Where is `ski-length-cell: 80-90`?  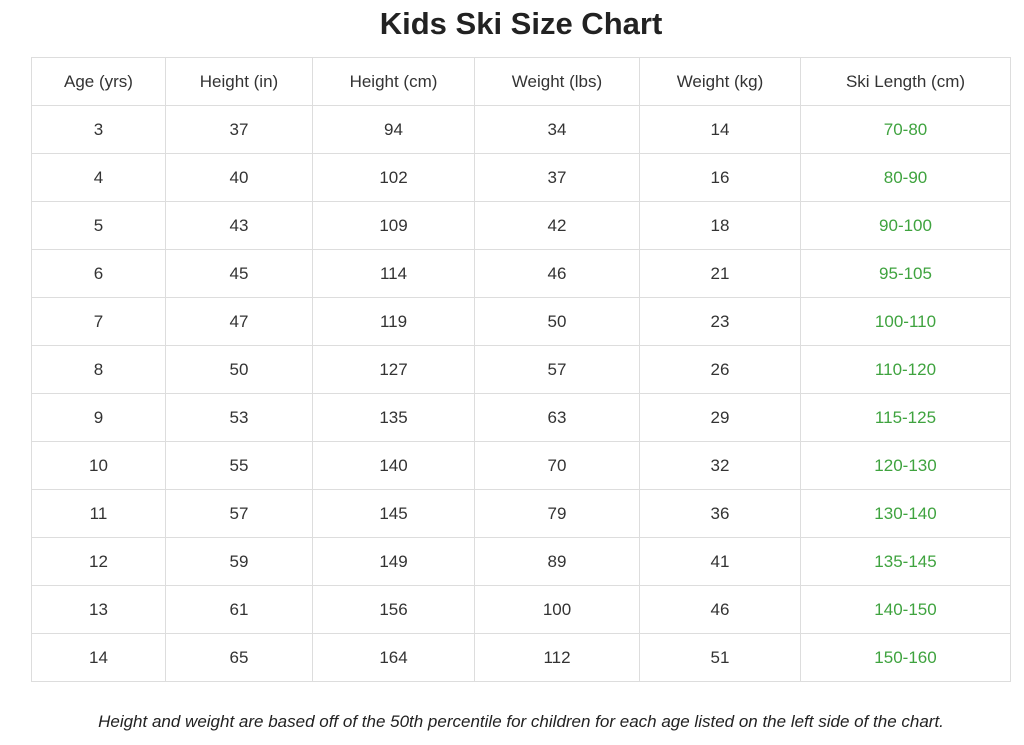
ski-length-cell: 80-90 is located at coordinates (905, 177).